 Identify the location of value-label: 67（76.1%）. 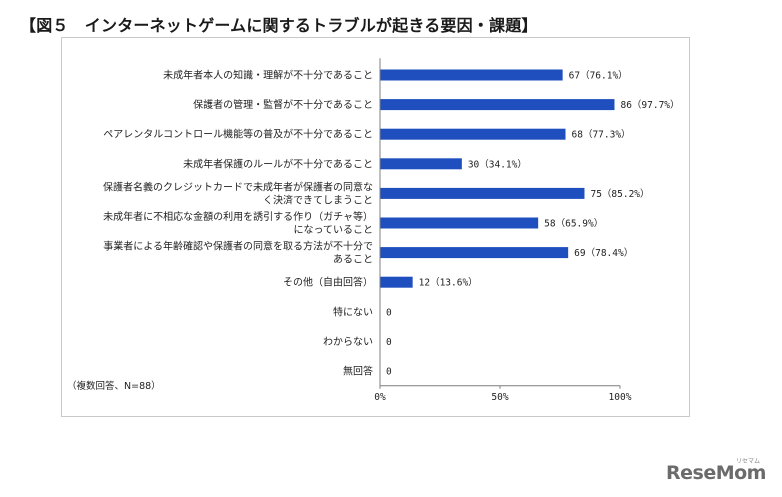
(598, 76).